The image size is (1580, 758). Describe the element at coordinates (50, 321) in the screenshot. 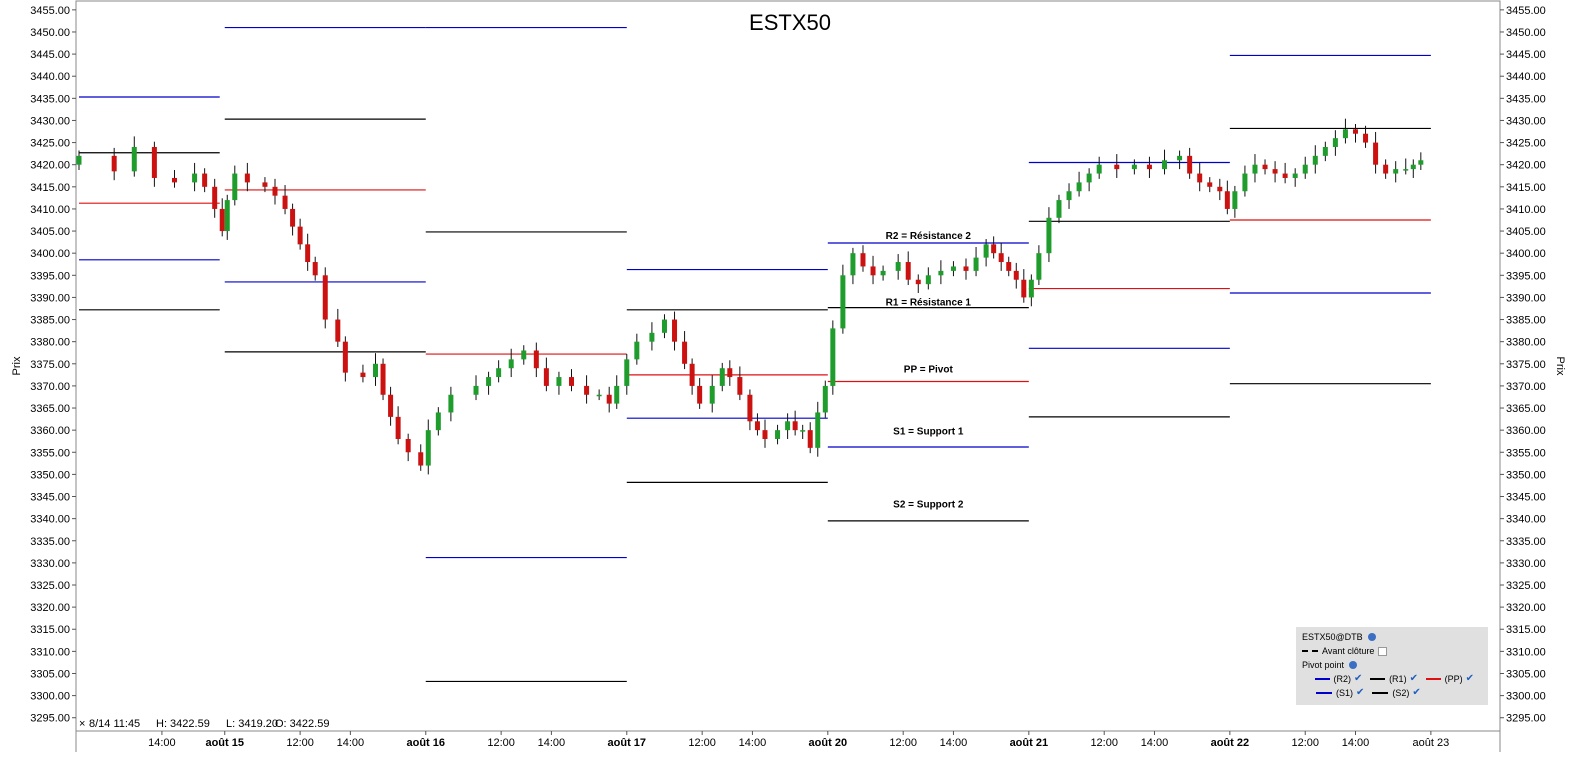

I see `y-tick-label-left: 3385.00` at that location.